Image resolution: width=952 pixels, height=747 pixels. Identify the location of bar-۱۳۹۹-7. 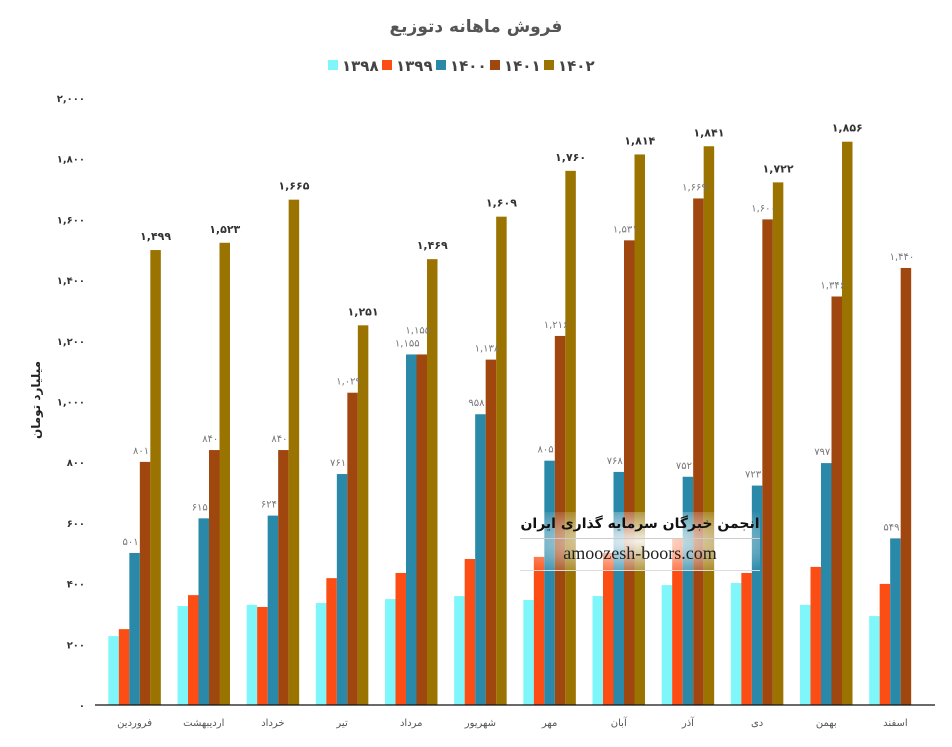
(608, 628).